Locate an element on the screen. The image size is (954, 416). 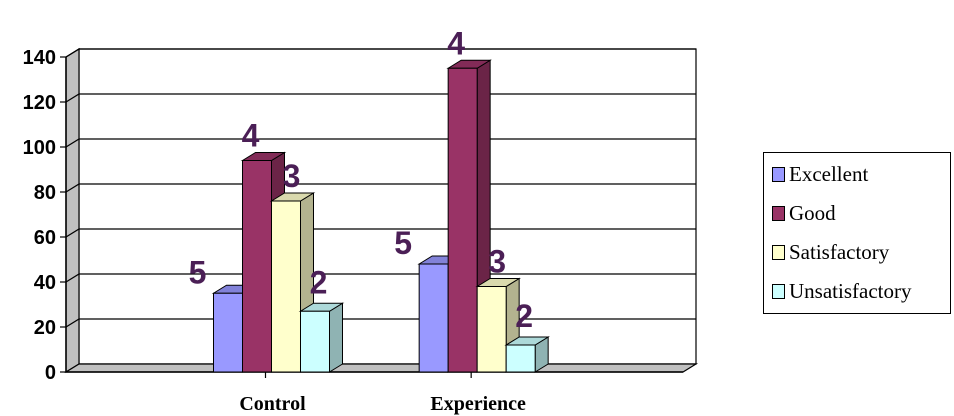
y-tick-label: 40 is located at coordinates (45, 283).